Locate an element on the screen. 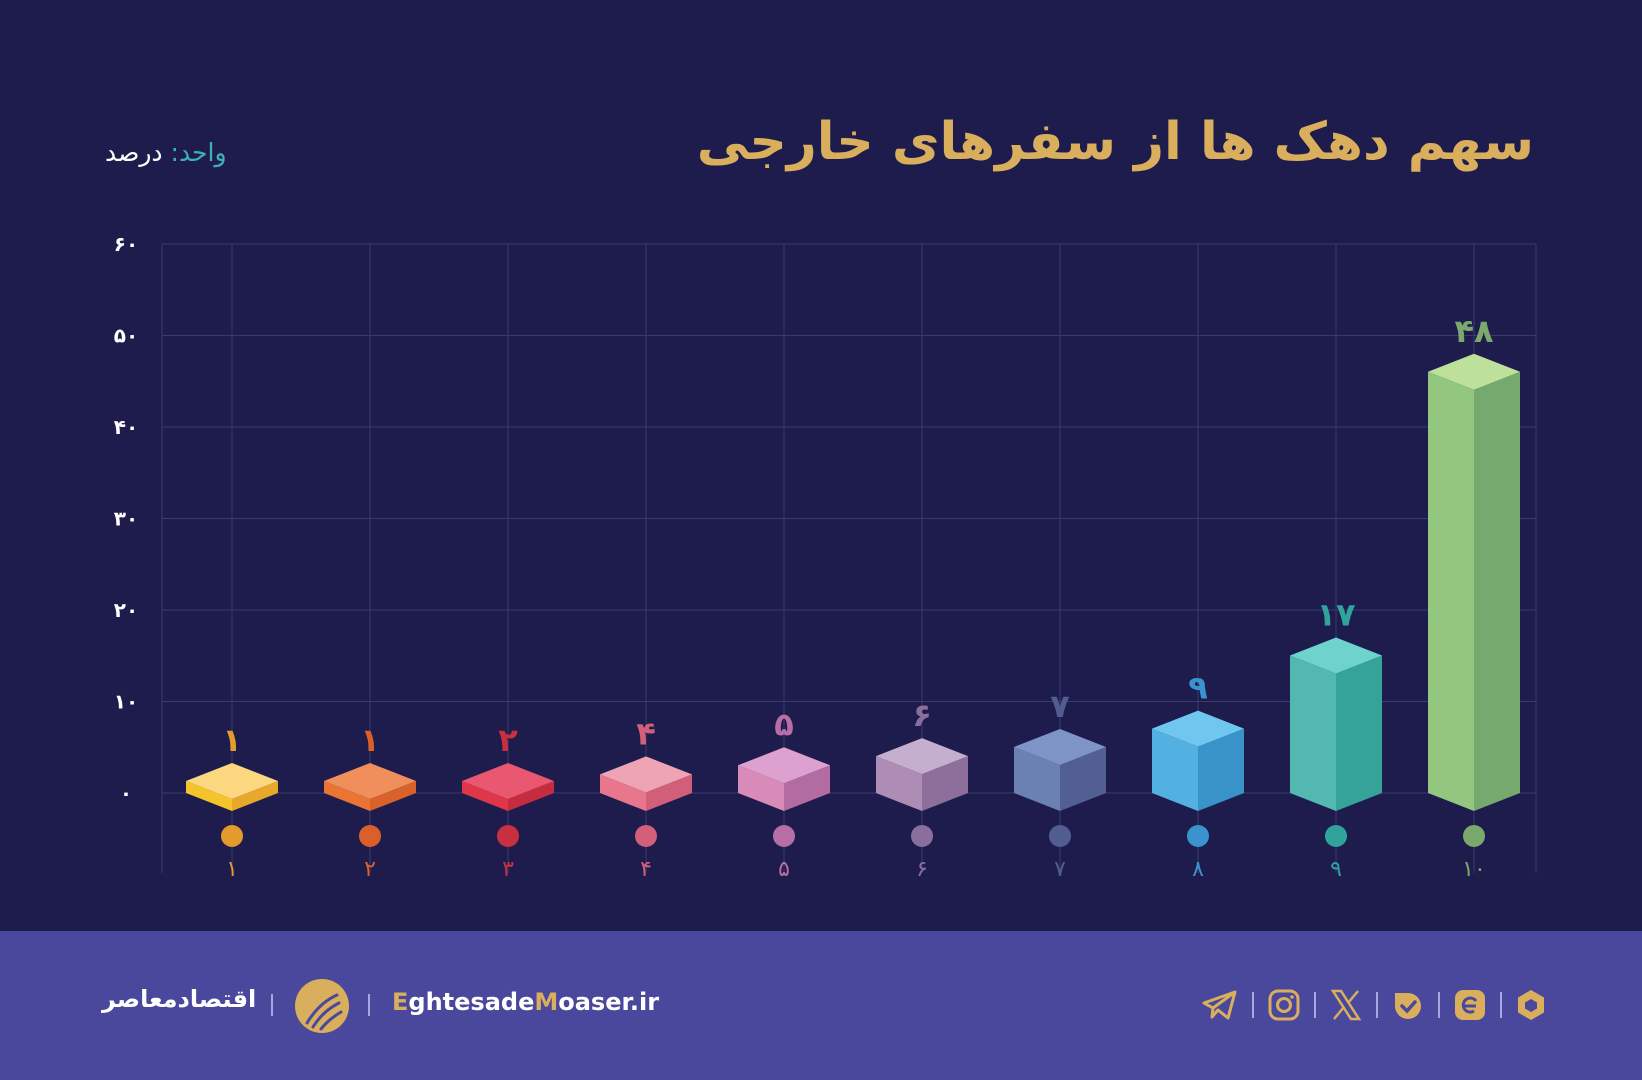 This screenshot has height=1080, width=1642. bar-value-label: ۱۷ is located at coordinates (1336, 614).